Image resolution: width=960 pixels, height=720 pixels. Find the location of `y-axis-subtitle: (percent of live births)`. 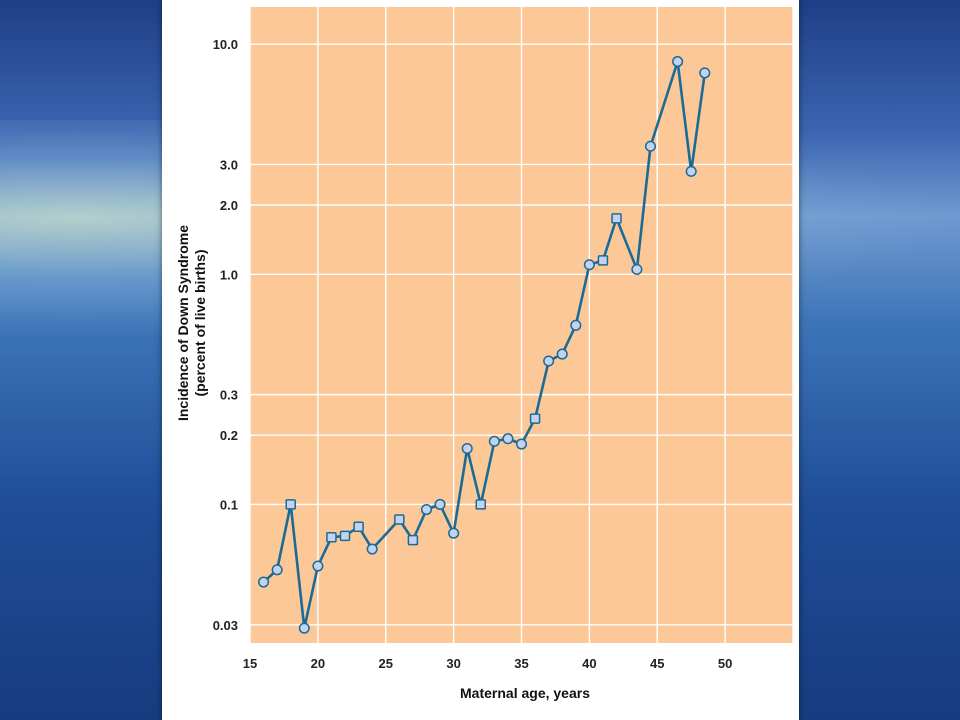

y-axis-subtitle: (percent of live births) is located at coordinates (200, 322).